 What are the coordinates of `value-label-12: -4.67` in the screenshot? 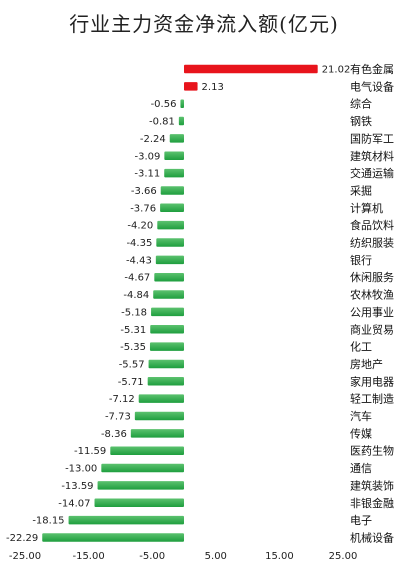 It's located at (137, 278).